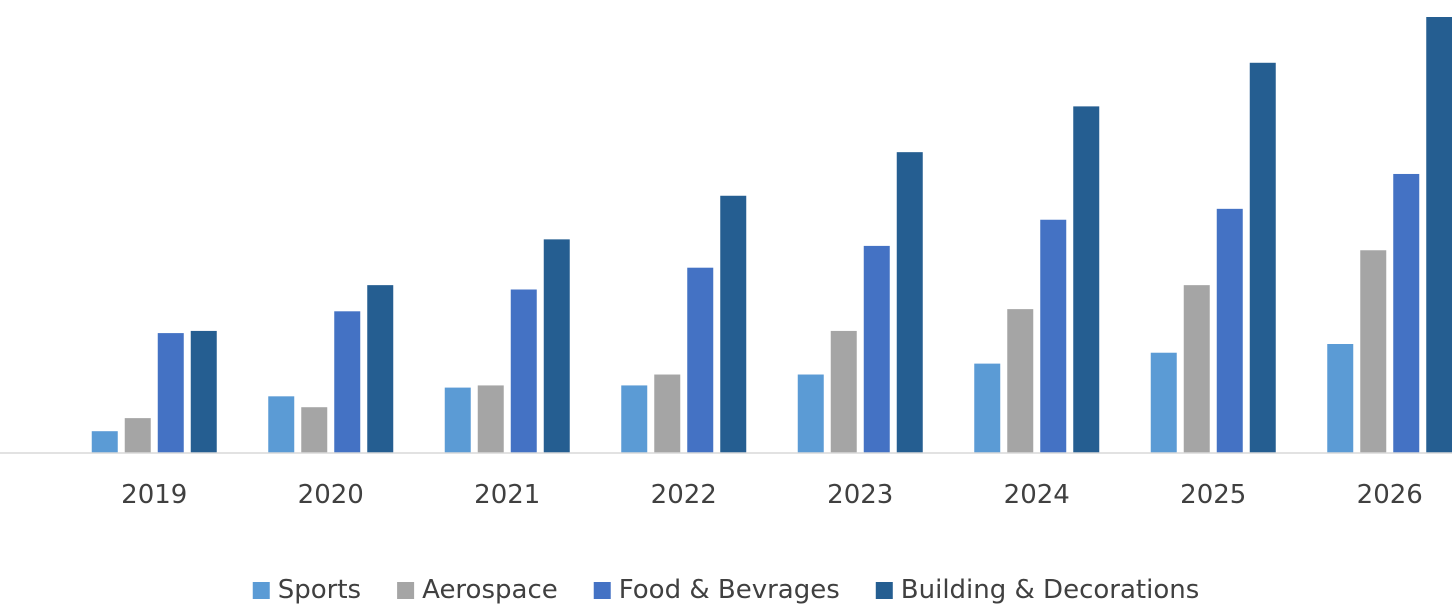 The width and height of the screenshot is (1452, 615). Describe the element at coordinates (1229, 330) in the screenshot. I see `bar-2025-food-bevrages` at that location.